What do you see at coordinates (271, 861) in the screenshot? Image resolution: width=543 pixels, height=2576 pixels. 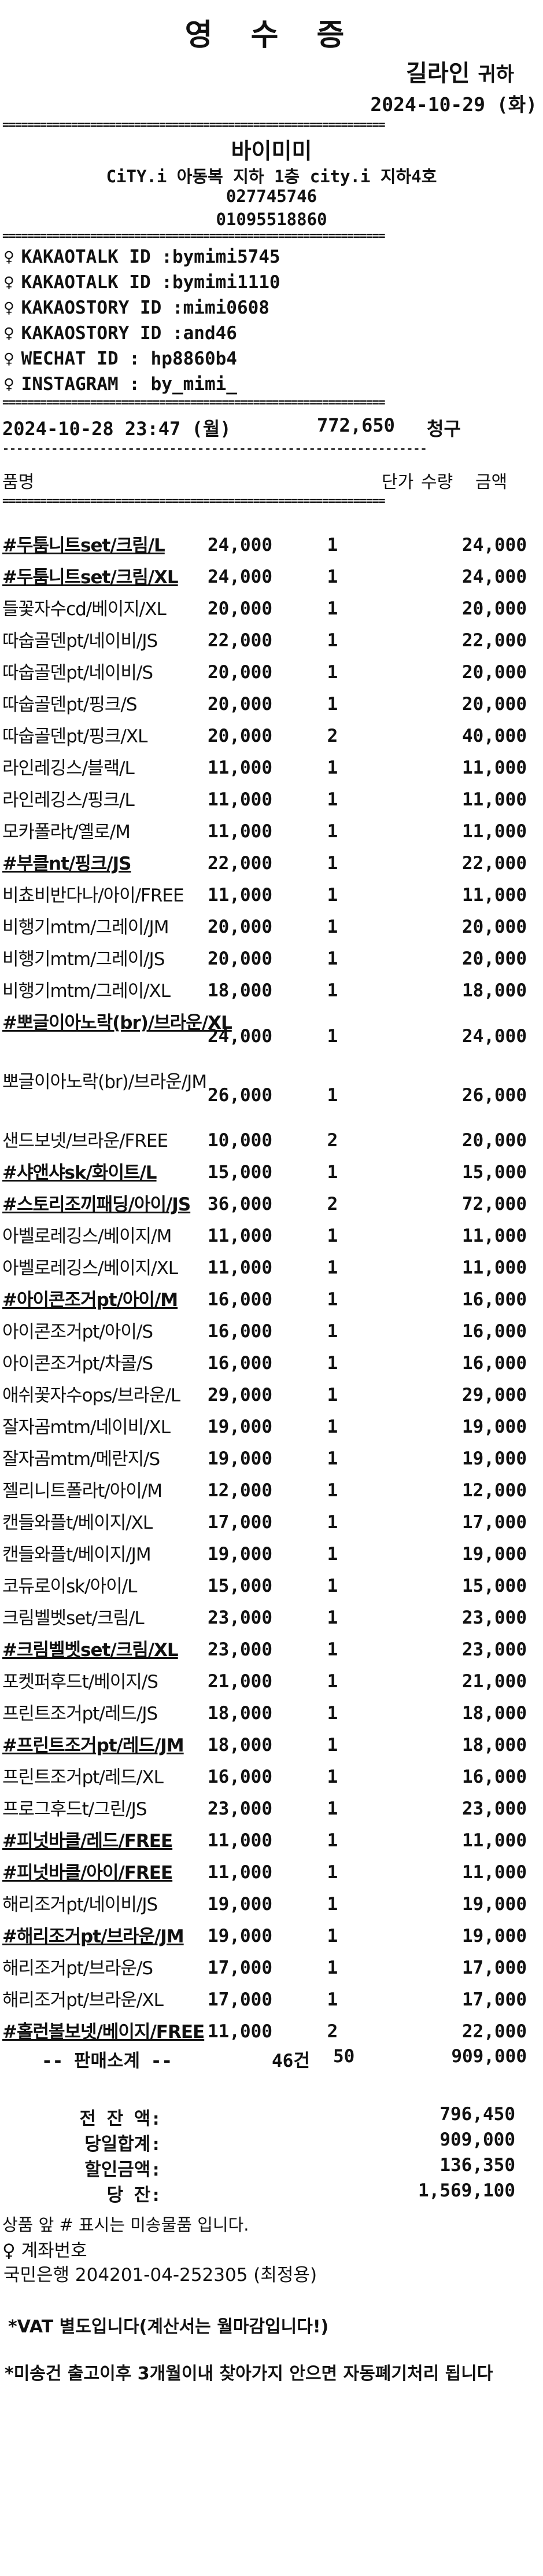 I see `item-row: #부클nt/핑크/JS 22,000 1 22,000` at bounding box center [271, 861].